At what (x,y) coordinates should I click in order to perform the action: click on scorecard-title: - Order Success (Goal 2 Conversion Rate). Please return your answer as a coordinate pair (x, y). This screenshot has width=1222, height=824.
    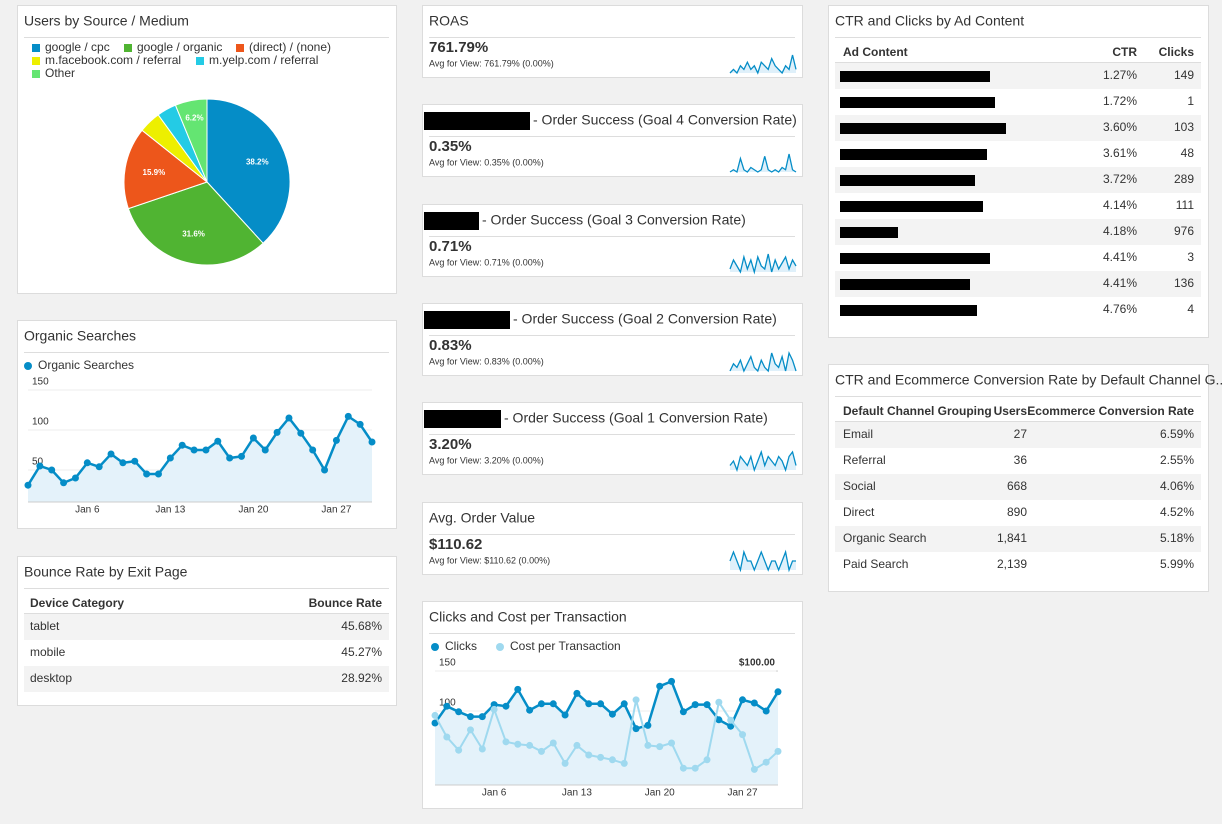
    Looking at the image, I should click on (645, 319).